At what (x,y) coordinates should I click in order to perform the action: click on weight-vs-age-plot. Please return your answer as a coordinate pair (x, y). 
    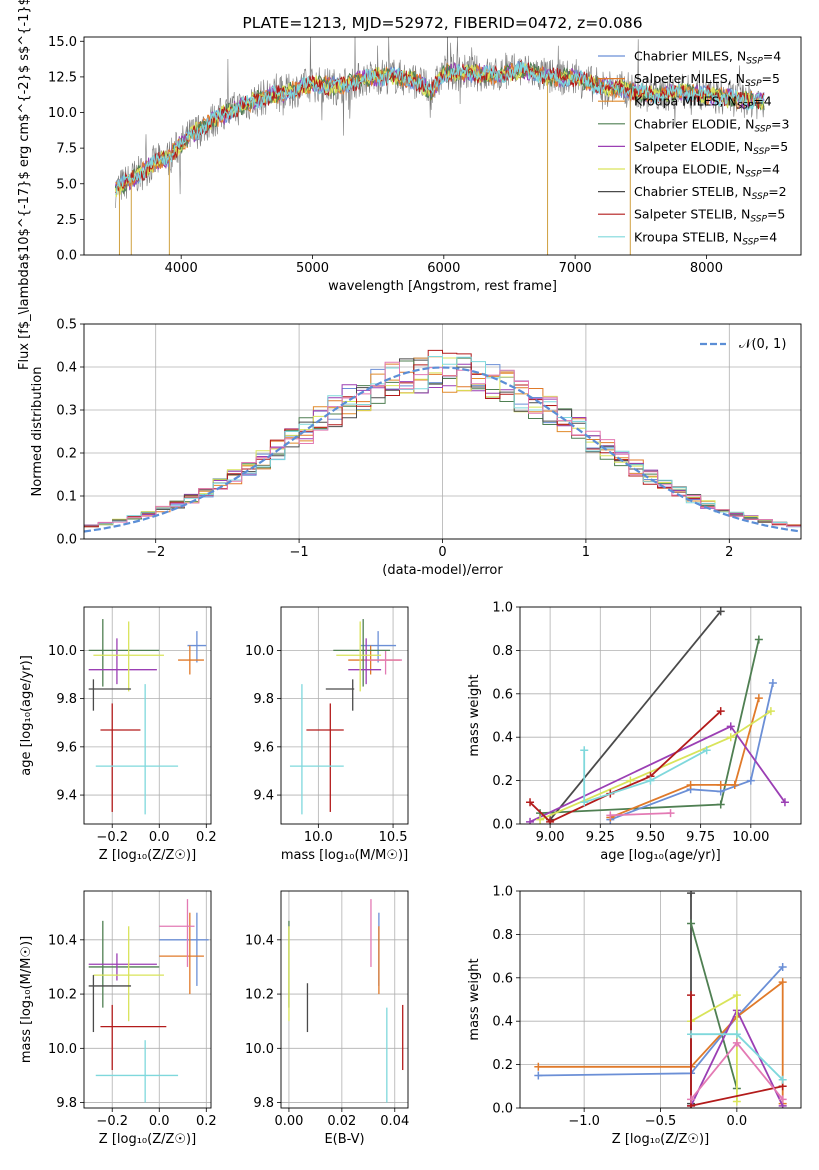
    Looking at the image, I should click on (657, 715).